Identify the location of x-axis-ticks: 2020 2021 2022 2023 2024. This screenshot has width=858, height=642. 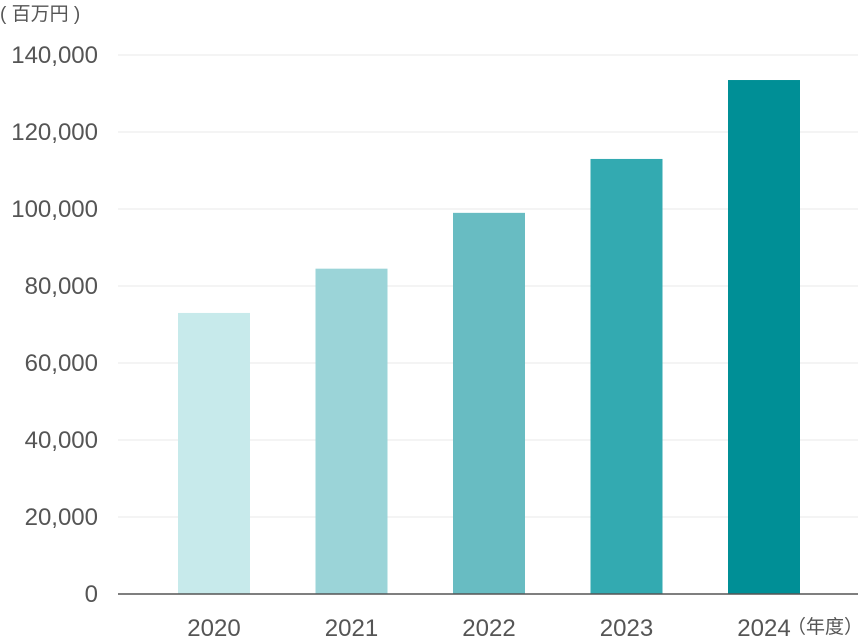
(488, 628).